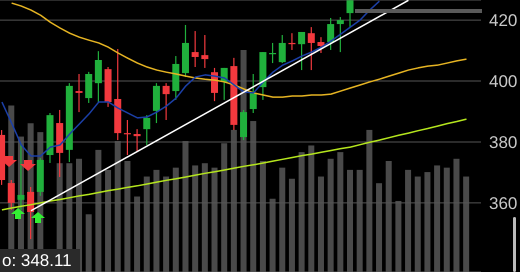 The image size is (520, 272). Describe the element at coordinates (503, 203) in the screenshot. I see `y-tick-label: 360` at that location.